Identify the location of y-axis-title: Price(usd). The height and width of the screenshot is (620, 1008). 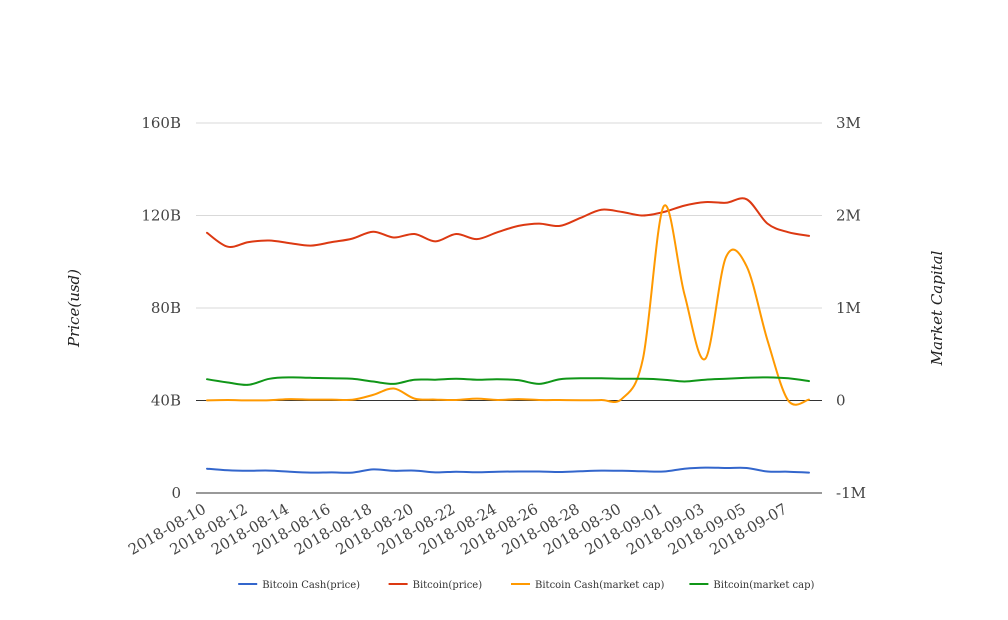
(74, 308).